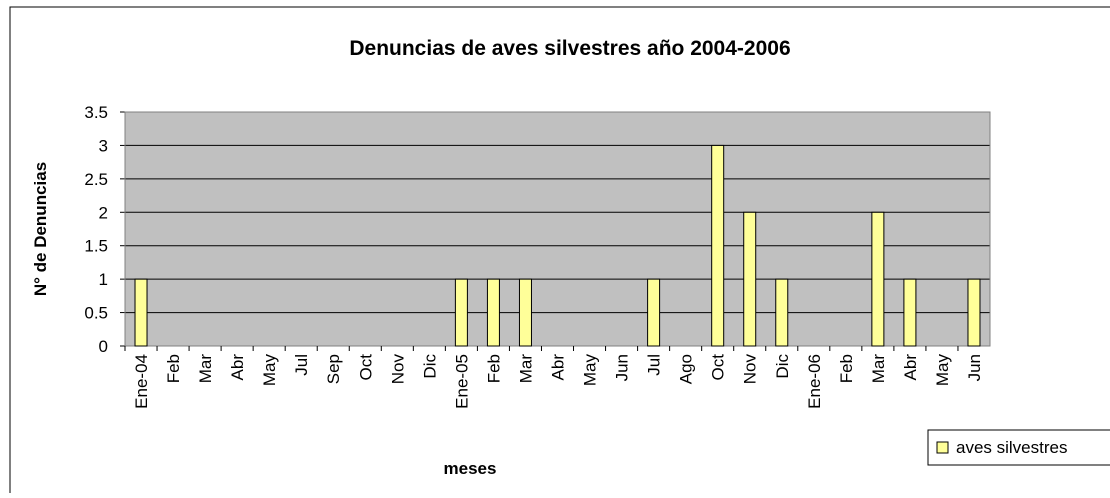 Image resolution: width=1110 pixels, height=498 pixels. What do you see at coordinates (103, 346) in the screenshot?
I see `y-tick-label: 0` at bounding box center [103, 346].